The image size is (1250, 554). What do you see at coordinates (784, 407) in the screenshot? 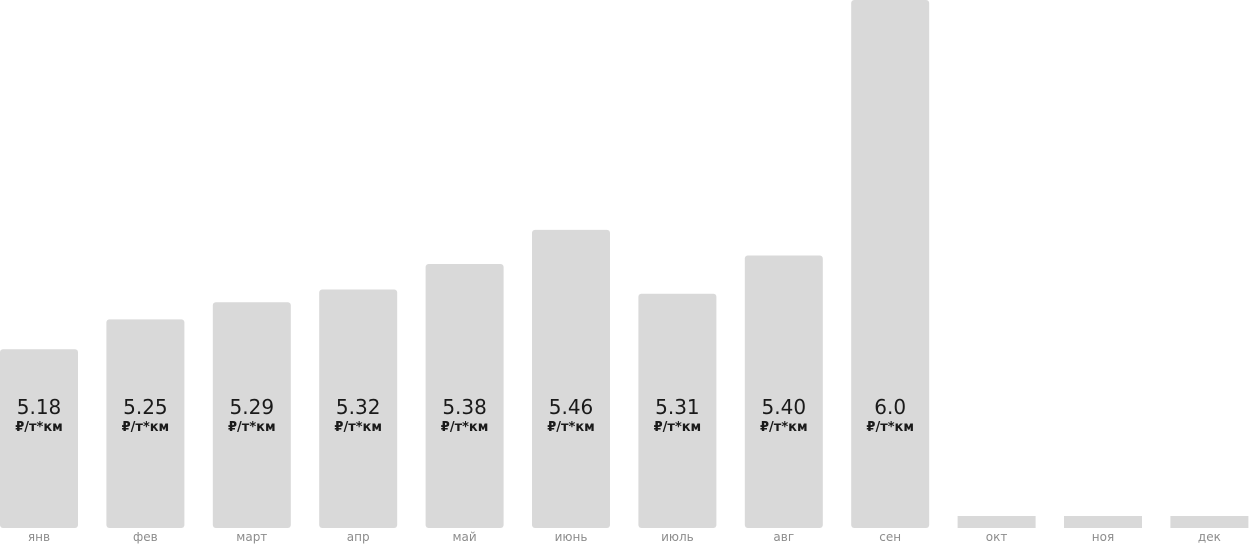
I see `value-label-авг: 5.40` at bounding box center [784, 407].